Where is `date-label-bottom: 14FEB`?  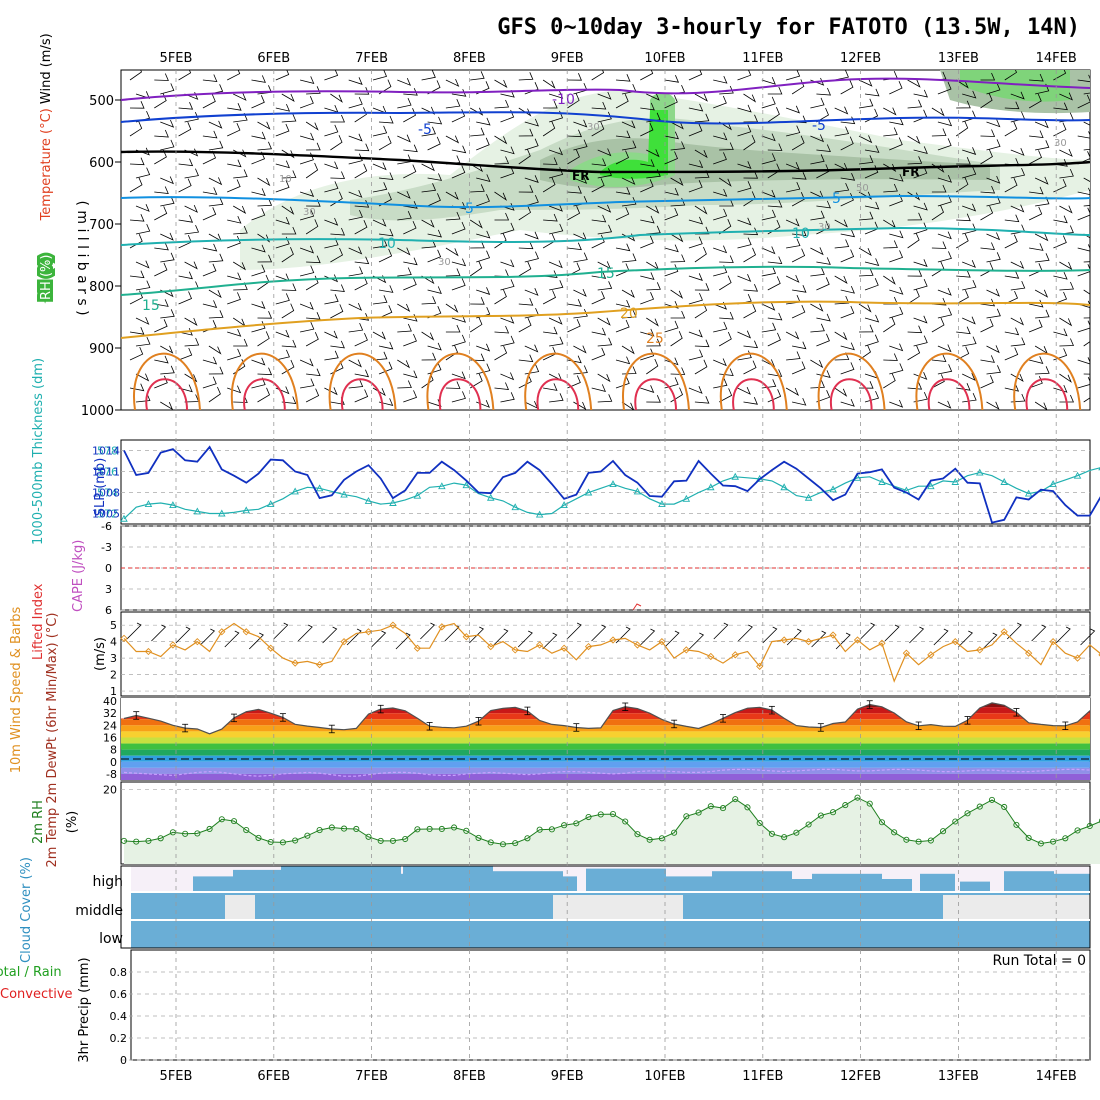 date-label-bottom: 14FEB is located at coordinates (1056, 1076).